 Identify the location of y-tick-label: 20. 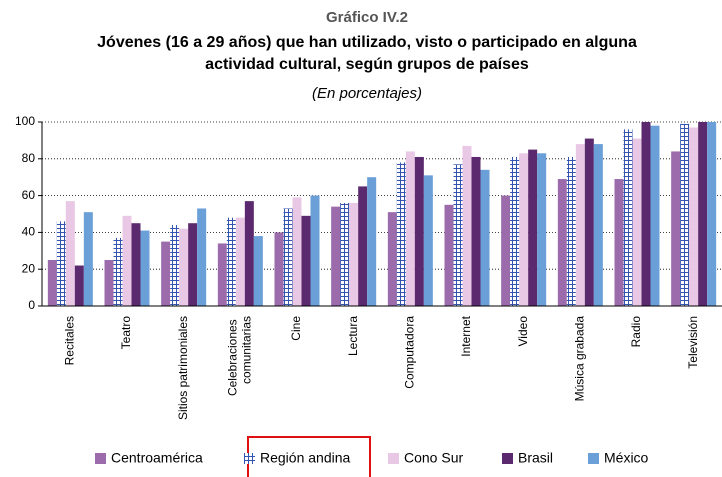
(29, 268).